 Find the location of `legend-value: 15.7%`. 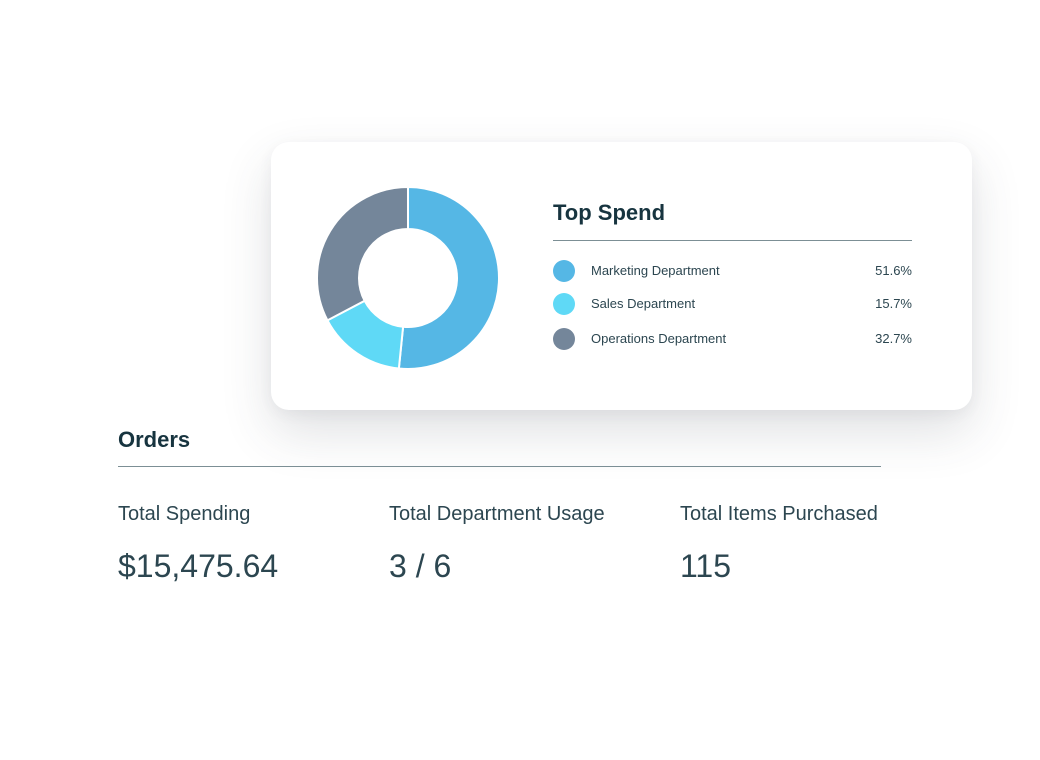

legend-value: 15.7% is located at coordinates (893, 303).